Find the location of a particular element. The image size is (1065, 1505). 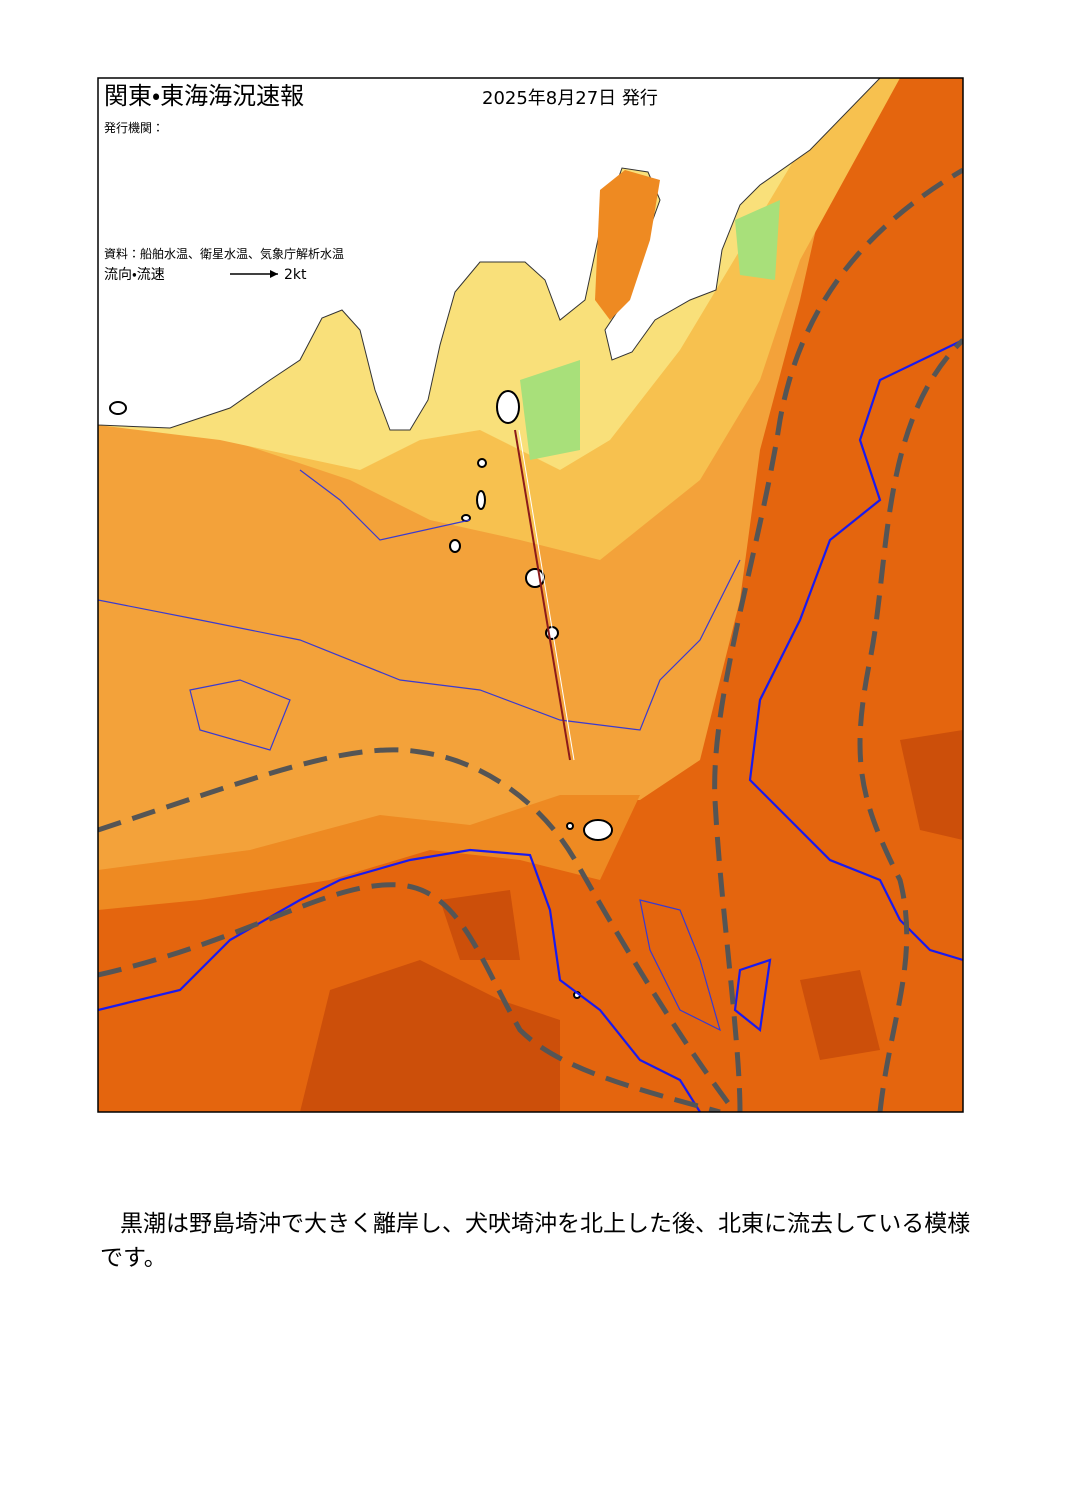

legend-label: 流向・流速 is located at coordinates (134, 275).